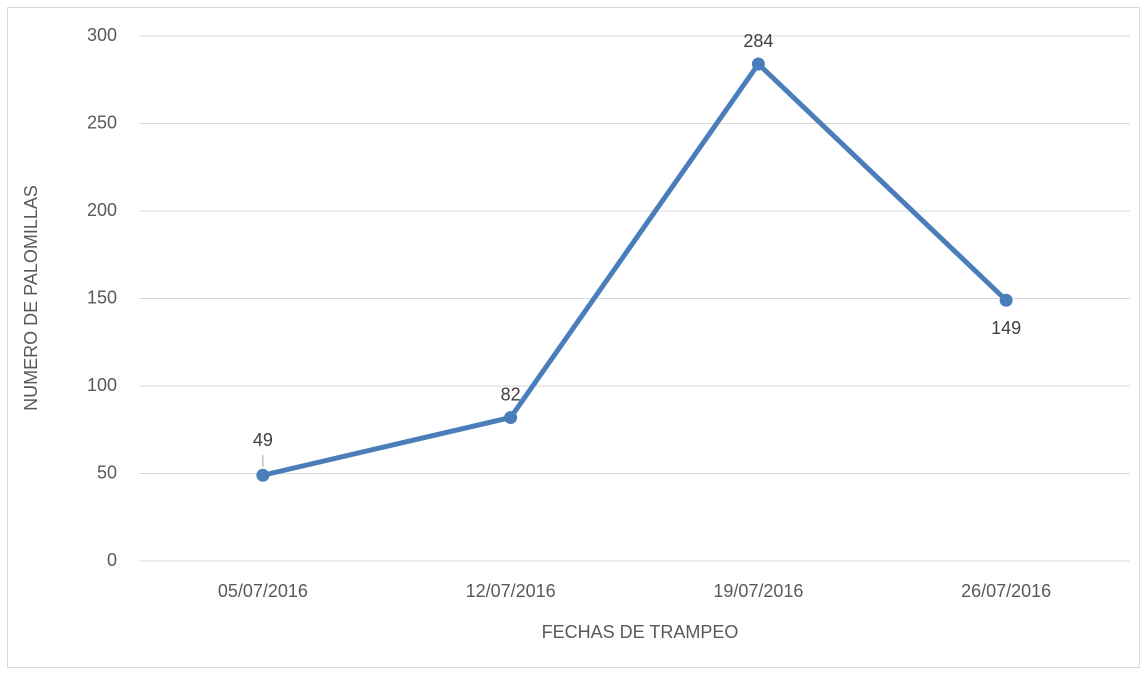  What do you see at coordinates (640, 632) in the screenshot?
I see `x-axis-label: FECHAS DE TRAMPEO` at bounding box center [640, 632].